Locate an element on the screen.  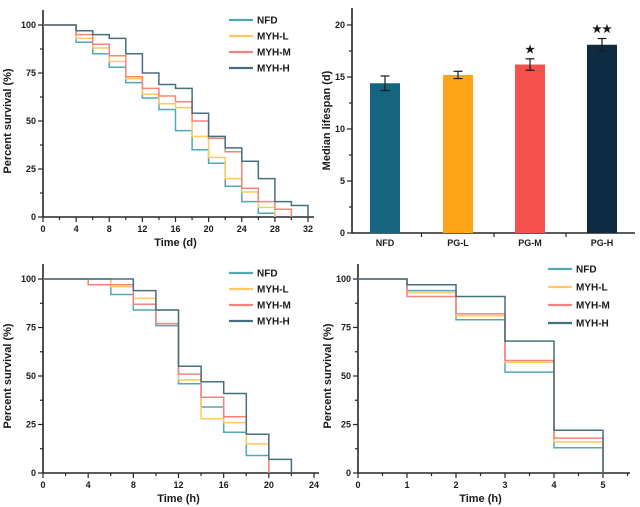
bar-NFD is located at coordinates (385, 158).